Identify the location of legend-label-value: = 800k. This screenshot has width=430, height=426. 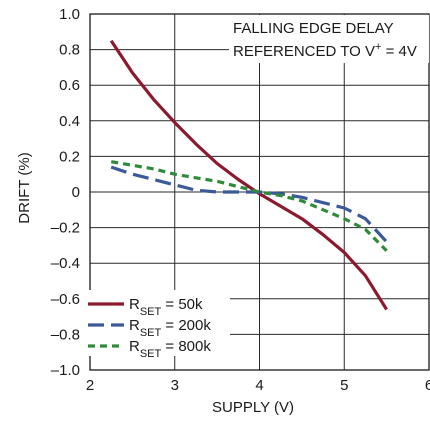
(186, 346).